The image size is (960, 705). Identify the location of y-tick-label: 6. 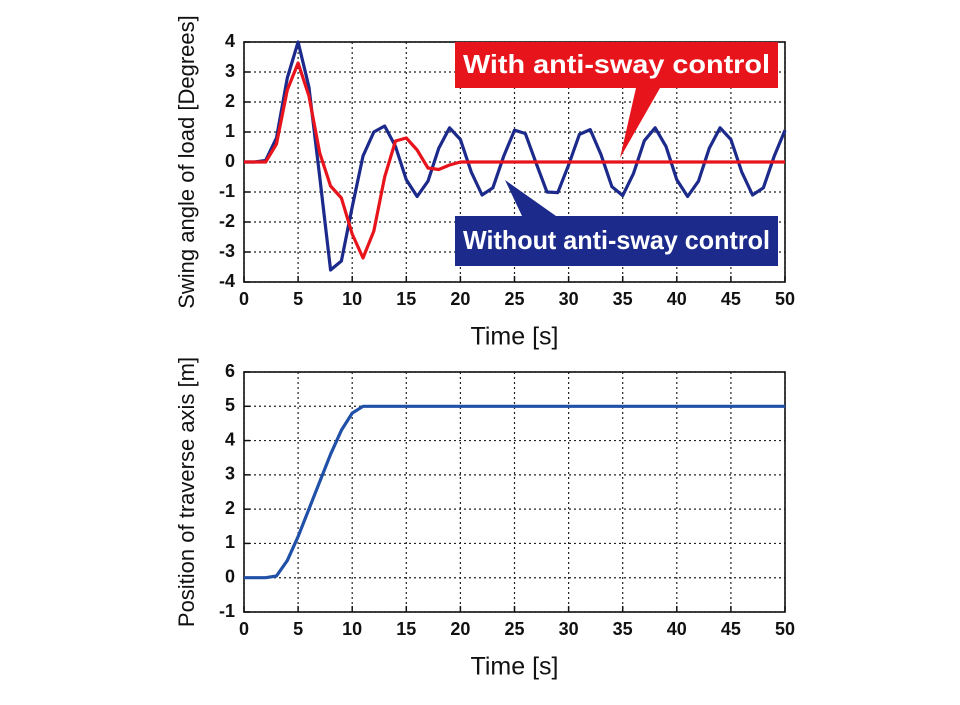
(230, 371).